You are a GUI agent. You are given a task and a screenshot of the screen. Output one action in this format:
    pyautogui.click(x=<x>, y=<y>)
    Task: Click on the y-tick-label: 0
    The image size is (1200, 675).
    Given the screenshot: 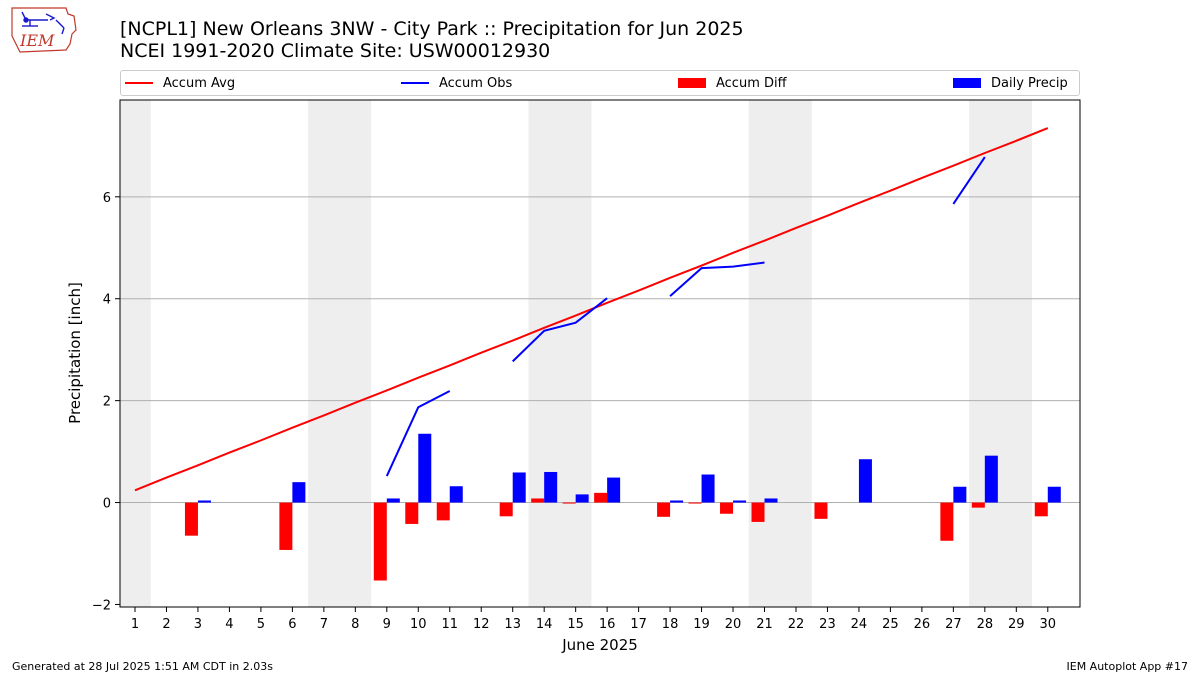 What is the action you would take?
    pyautogui.click(x=107, y=504)
    